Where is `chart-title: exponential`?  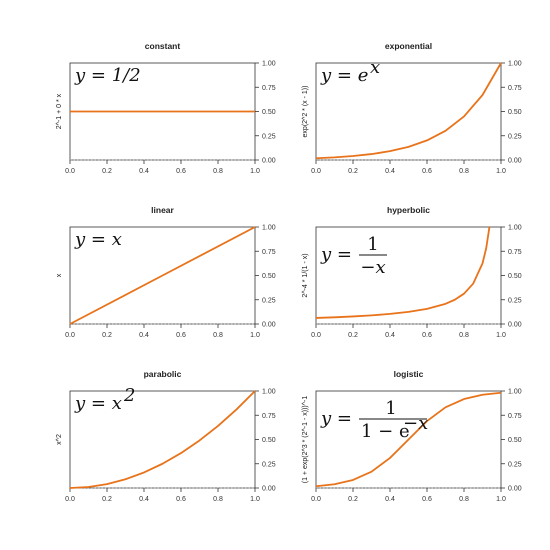 chart-title: exponential is located at coordinates (408, 46).